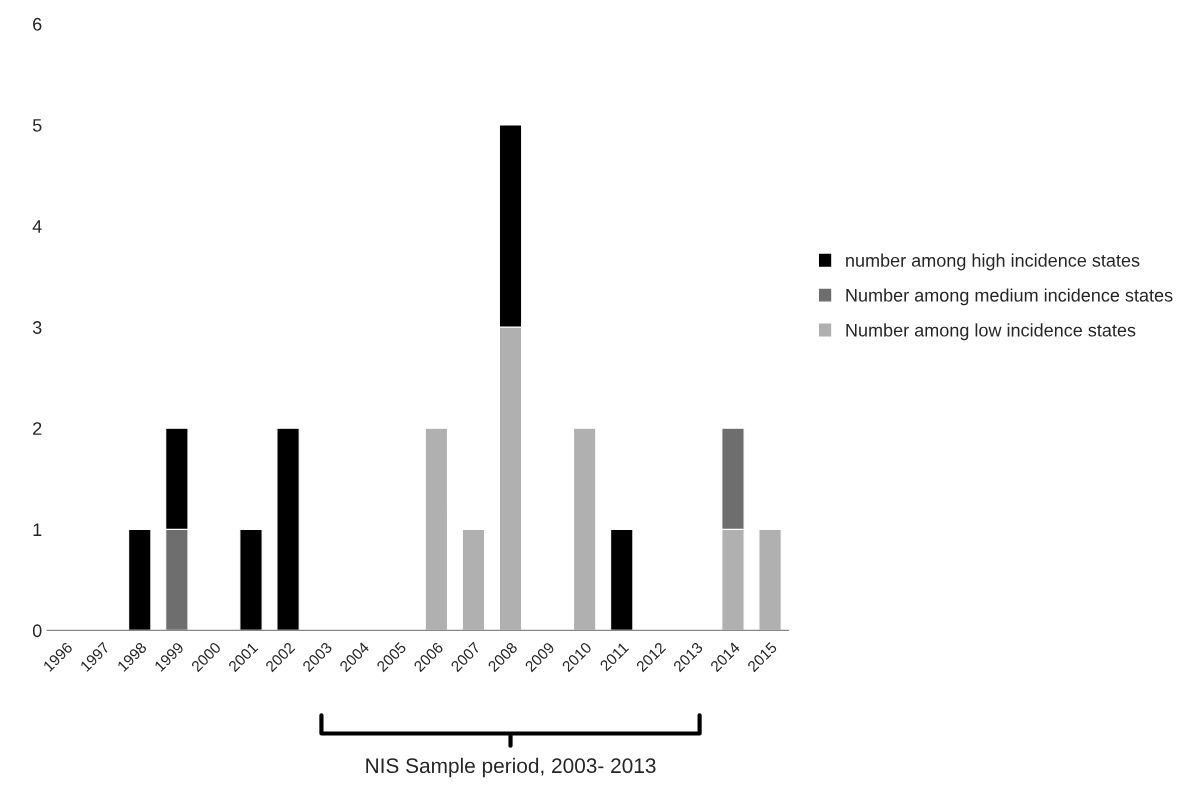  Describe the element at coordinates (991, 332) in the screenshot. I see `legend-label: Number among low incidence states` at that location.